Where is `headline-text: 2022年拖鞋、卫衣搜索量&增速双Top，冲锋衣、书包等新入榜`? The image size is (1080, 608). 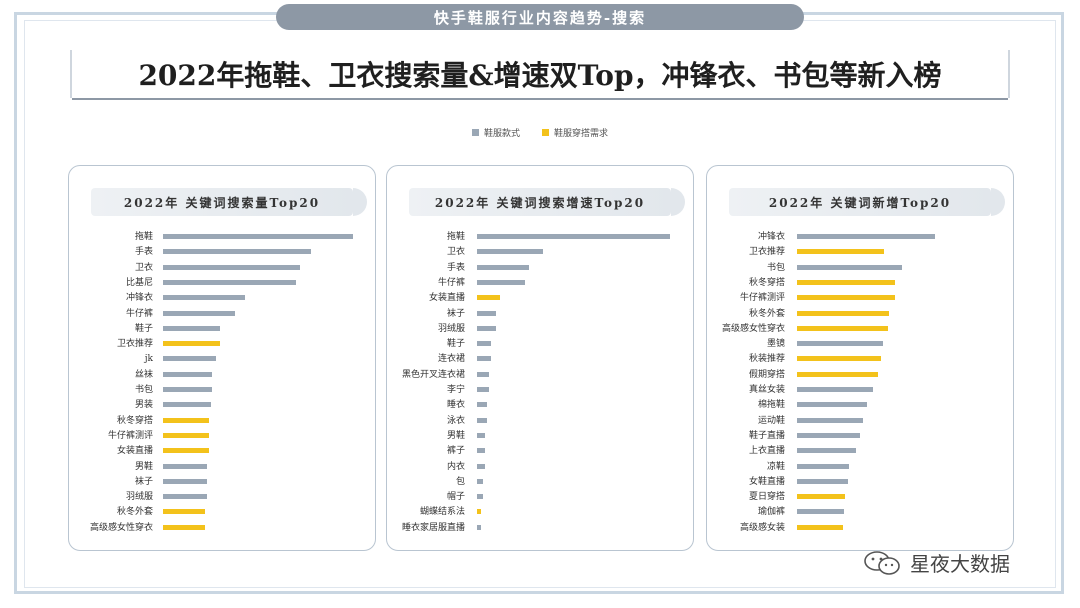 headline-text: 2022年拖鞋、卫衣搜索量&增速双Top，冲锋衣、书包等新入榜 is located at coordinates (540, 75).